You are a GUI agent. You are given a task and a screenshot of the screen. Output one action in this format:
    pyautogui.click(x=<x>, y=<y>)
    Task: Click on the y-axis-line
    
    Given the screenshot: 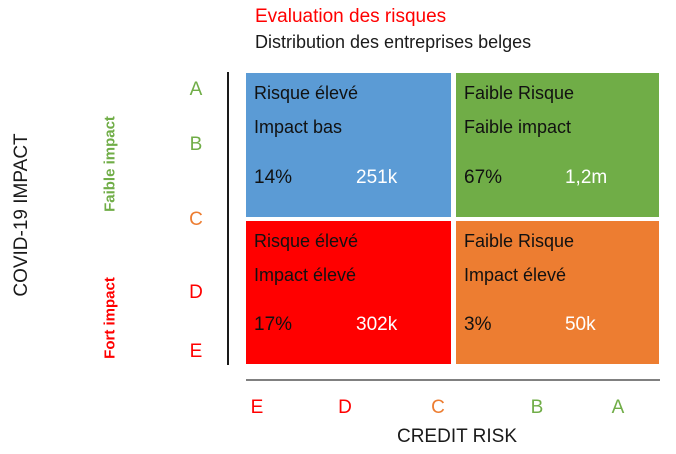 What is the action you would take?
    pyautogui.click(x=228, y=218)
    